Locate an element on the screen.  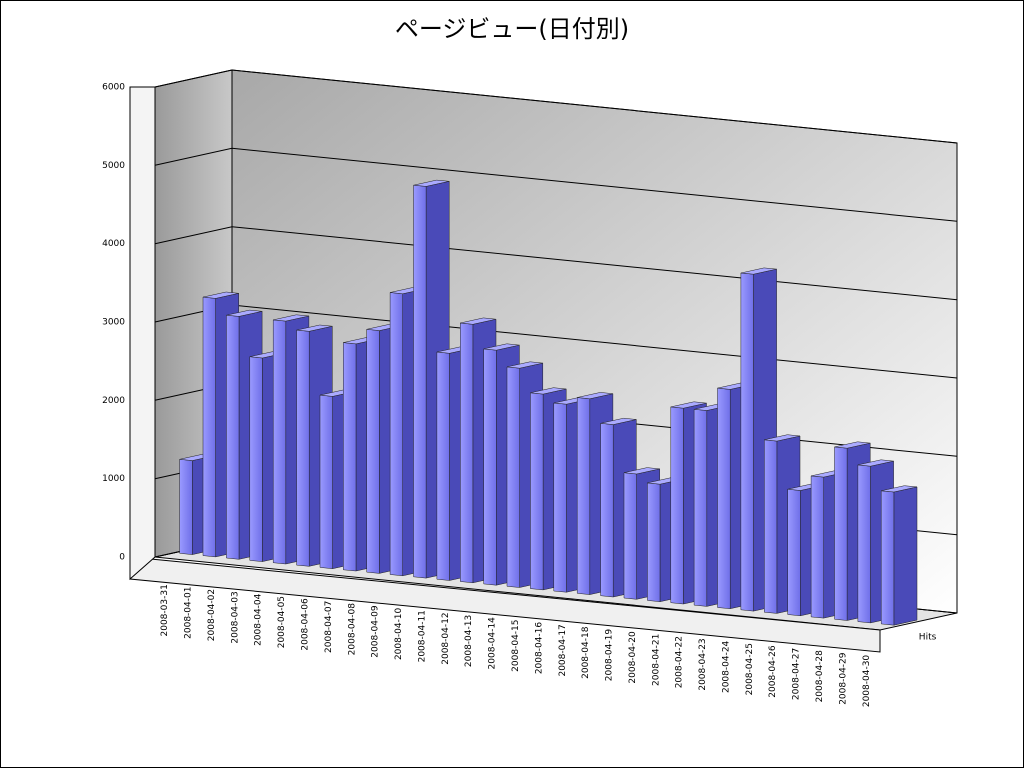
x-tick-label: 2008-04-27 is located at coordinates (797, 674).